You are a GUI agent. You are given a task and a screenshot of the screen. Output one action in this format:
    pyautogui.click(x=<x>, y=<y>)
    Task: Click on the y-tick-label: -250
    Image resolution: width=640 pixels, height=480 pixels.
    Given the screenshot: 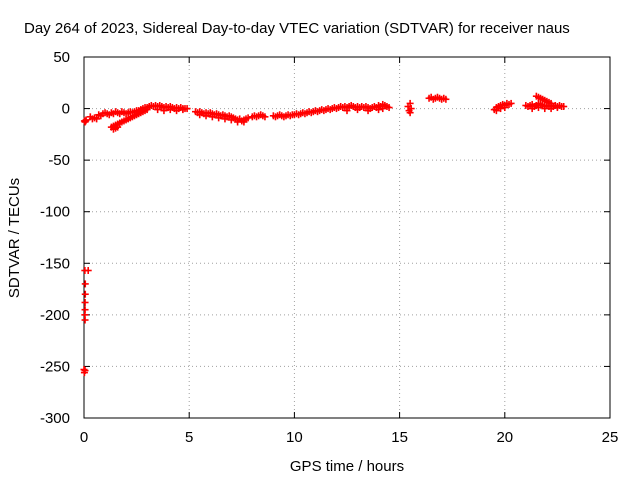 What is the action you would take?
    pyautogui.click(x=55, y=366)
    